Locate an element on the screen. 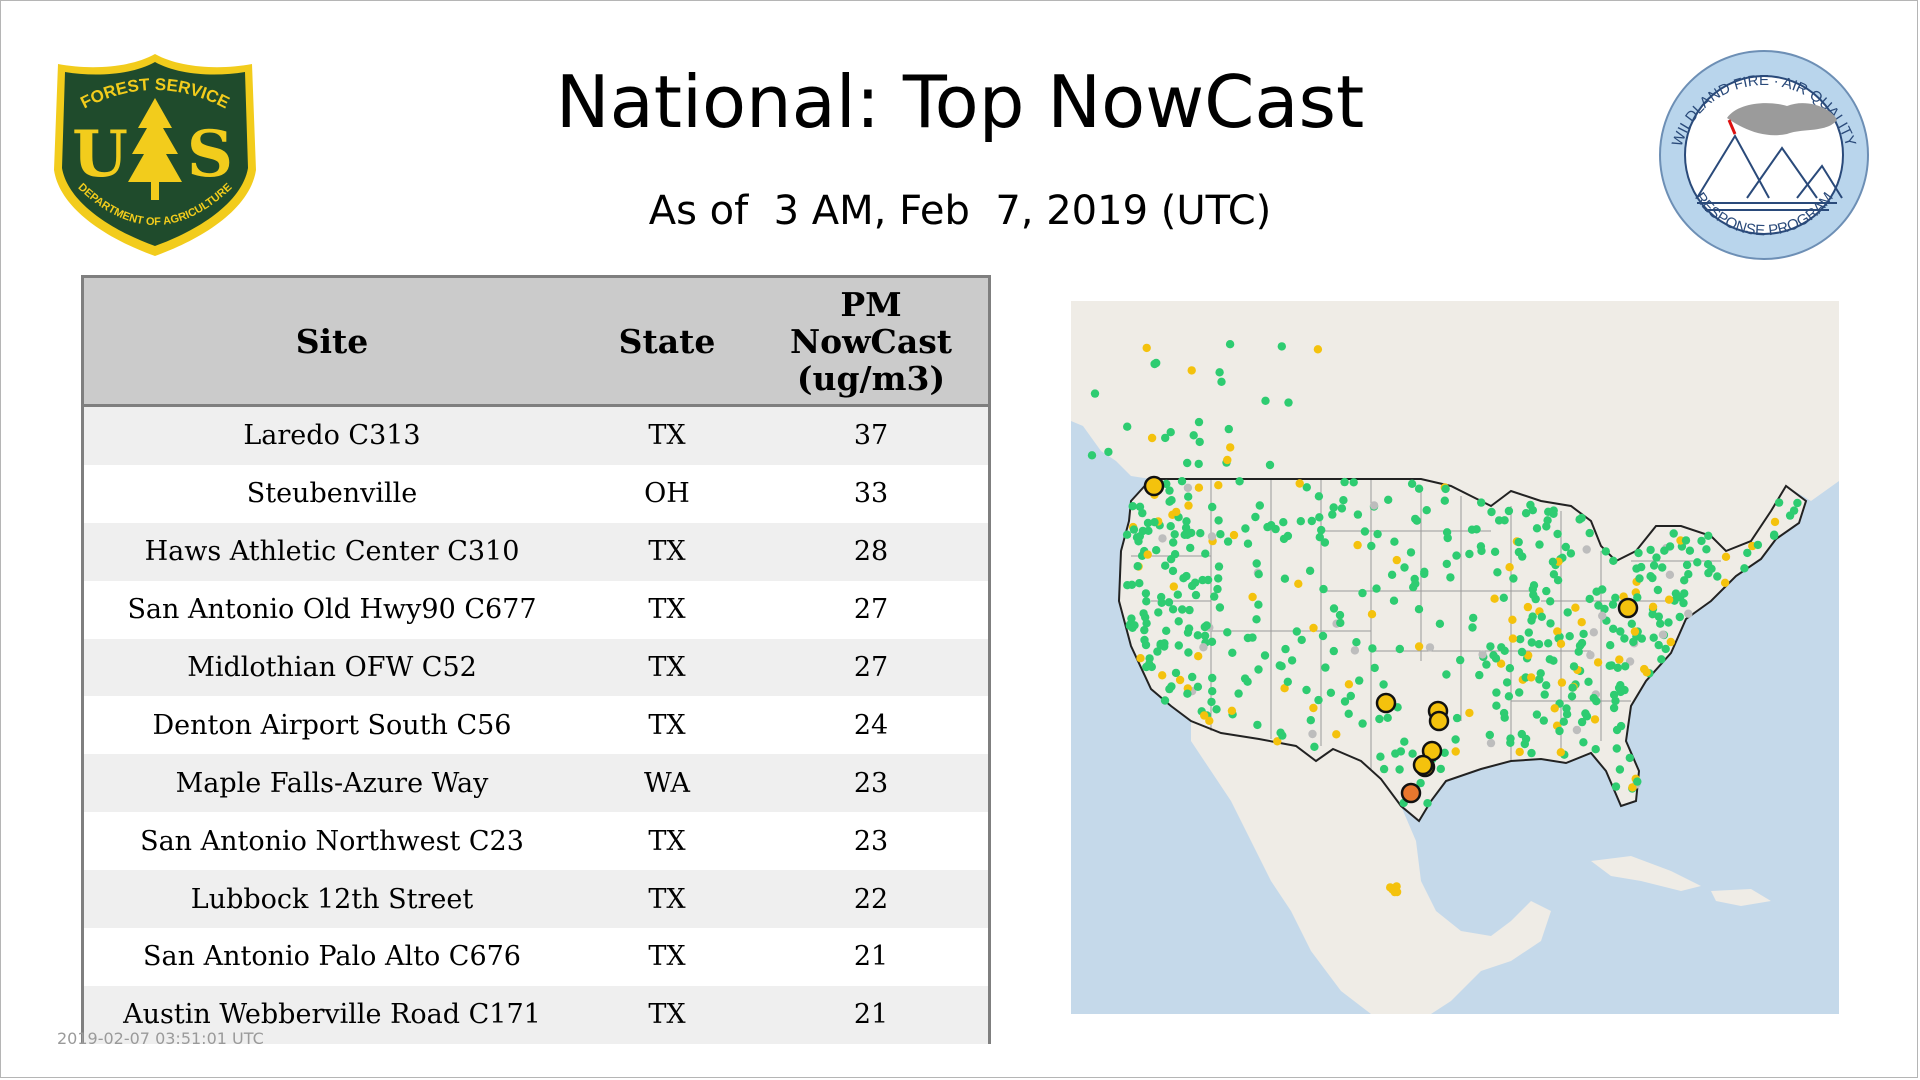 The width and height of the screenshot is (1920, 1080). site-cell: Austin Webberville Road C171 is located at coordinates (332, 1014).